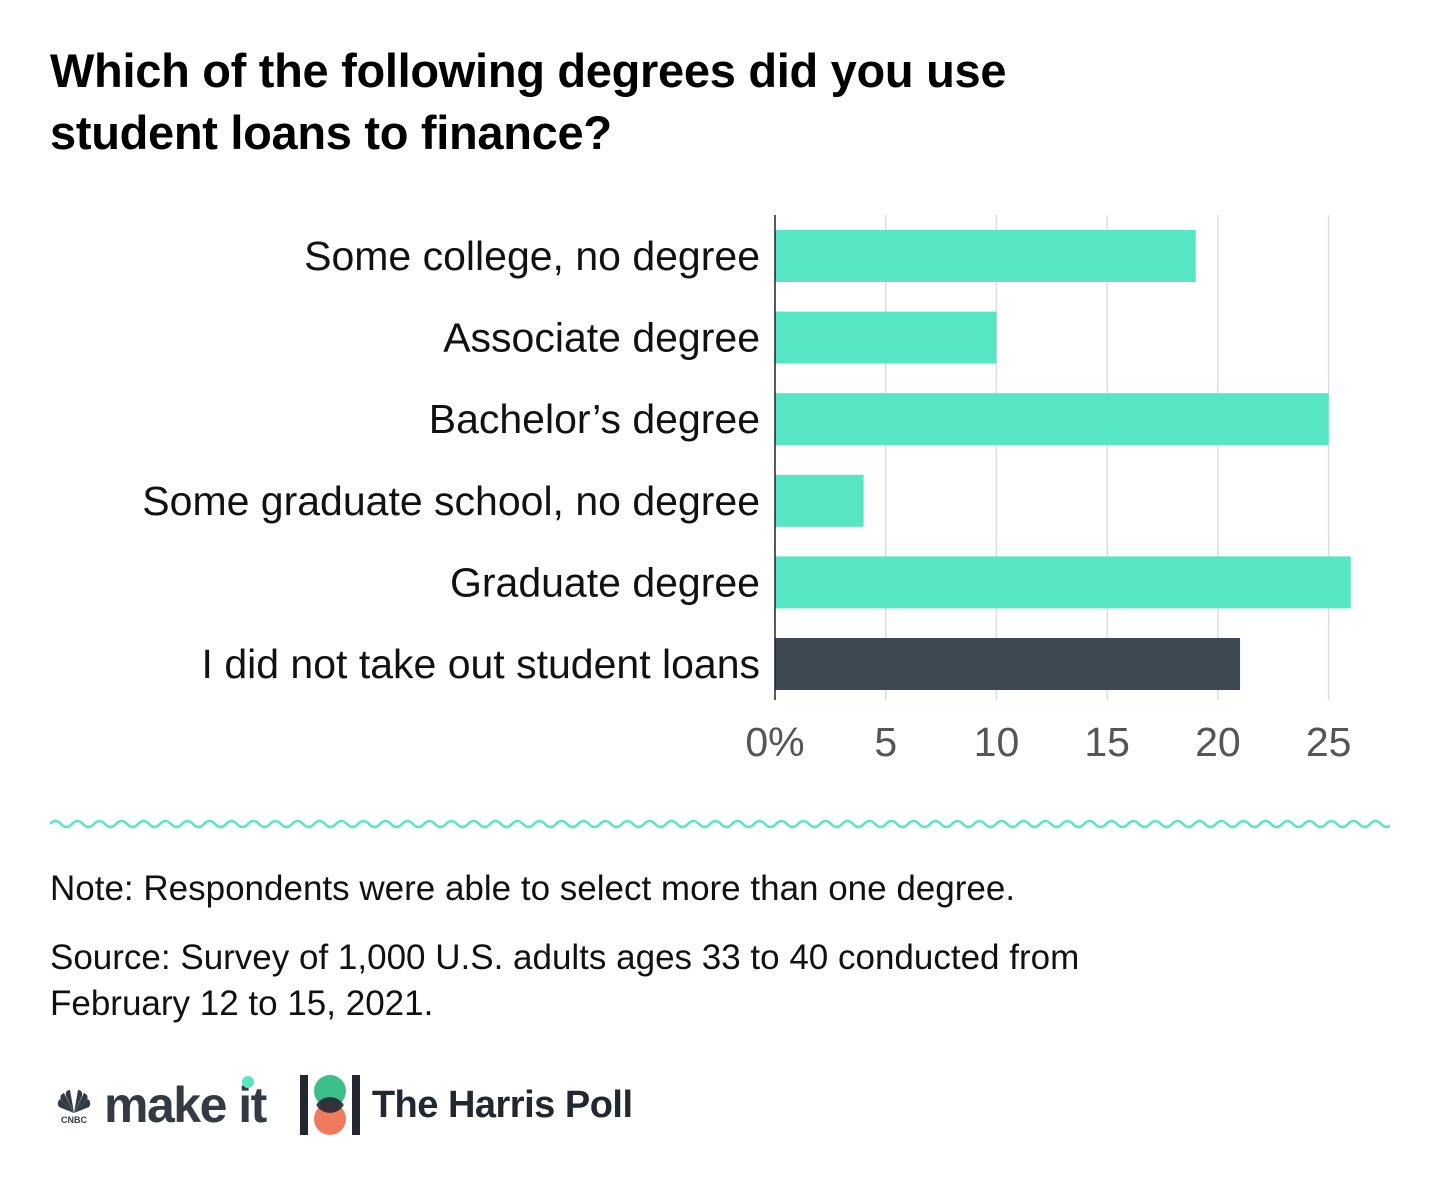  Describe the element at coordinates (1048, 742) in the screenshot. I see `x-axis-ticks: 0% 5 10 15 20 25` at that location.